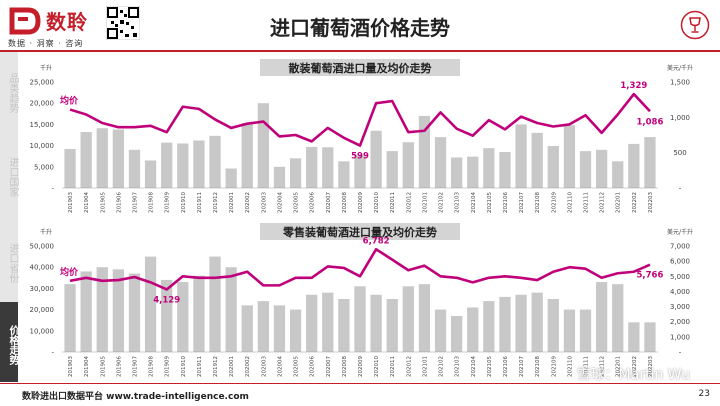 Image resolution: width=720 pixels, height=406 pixels. I want to click on logo-icon, so click(25, 21).